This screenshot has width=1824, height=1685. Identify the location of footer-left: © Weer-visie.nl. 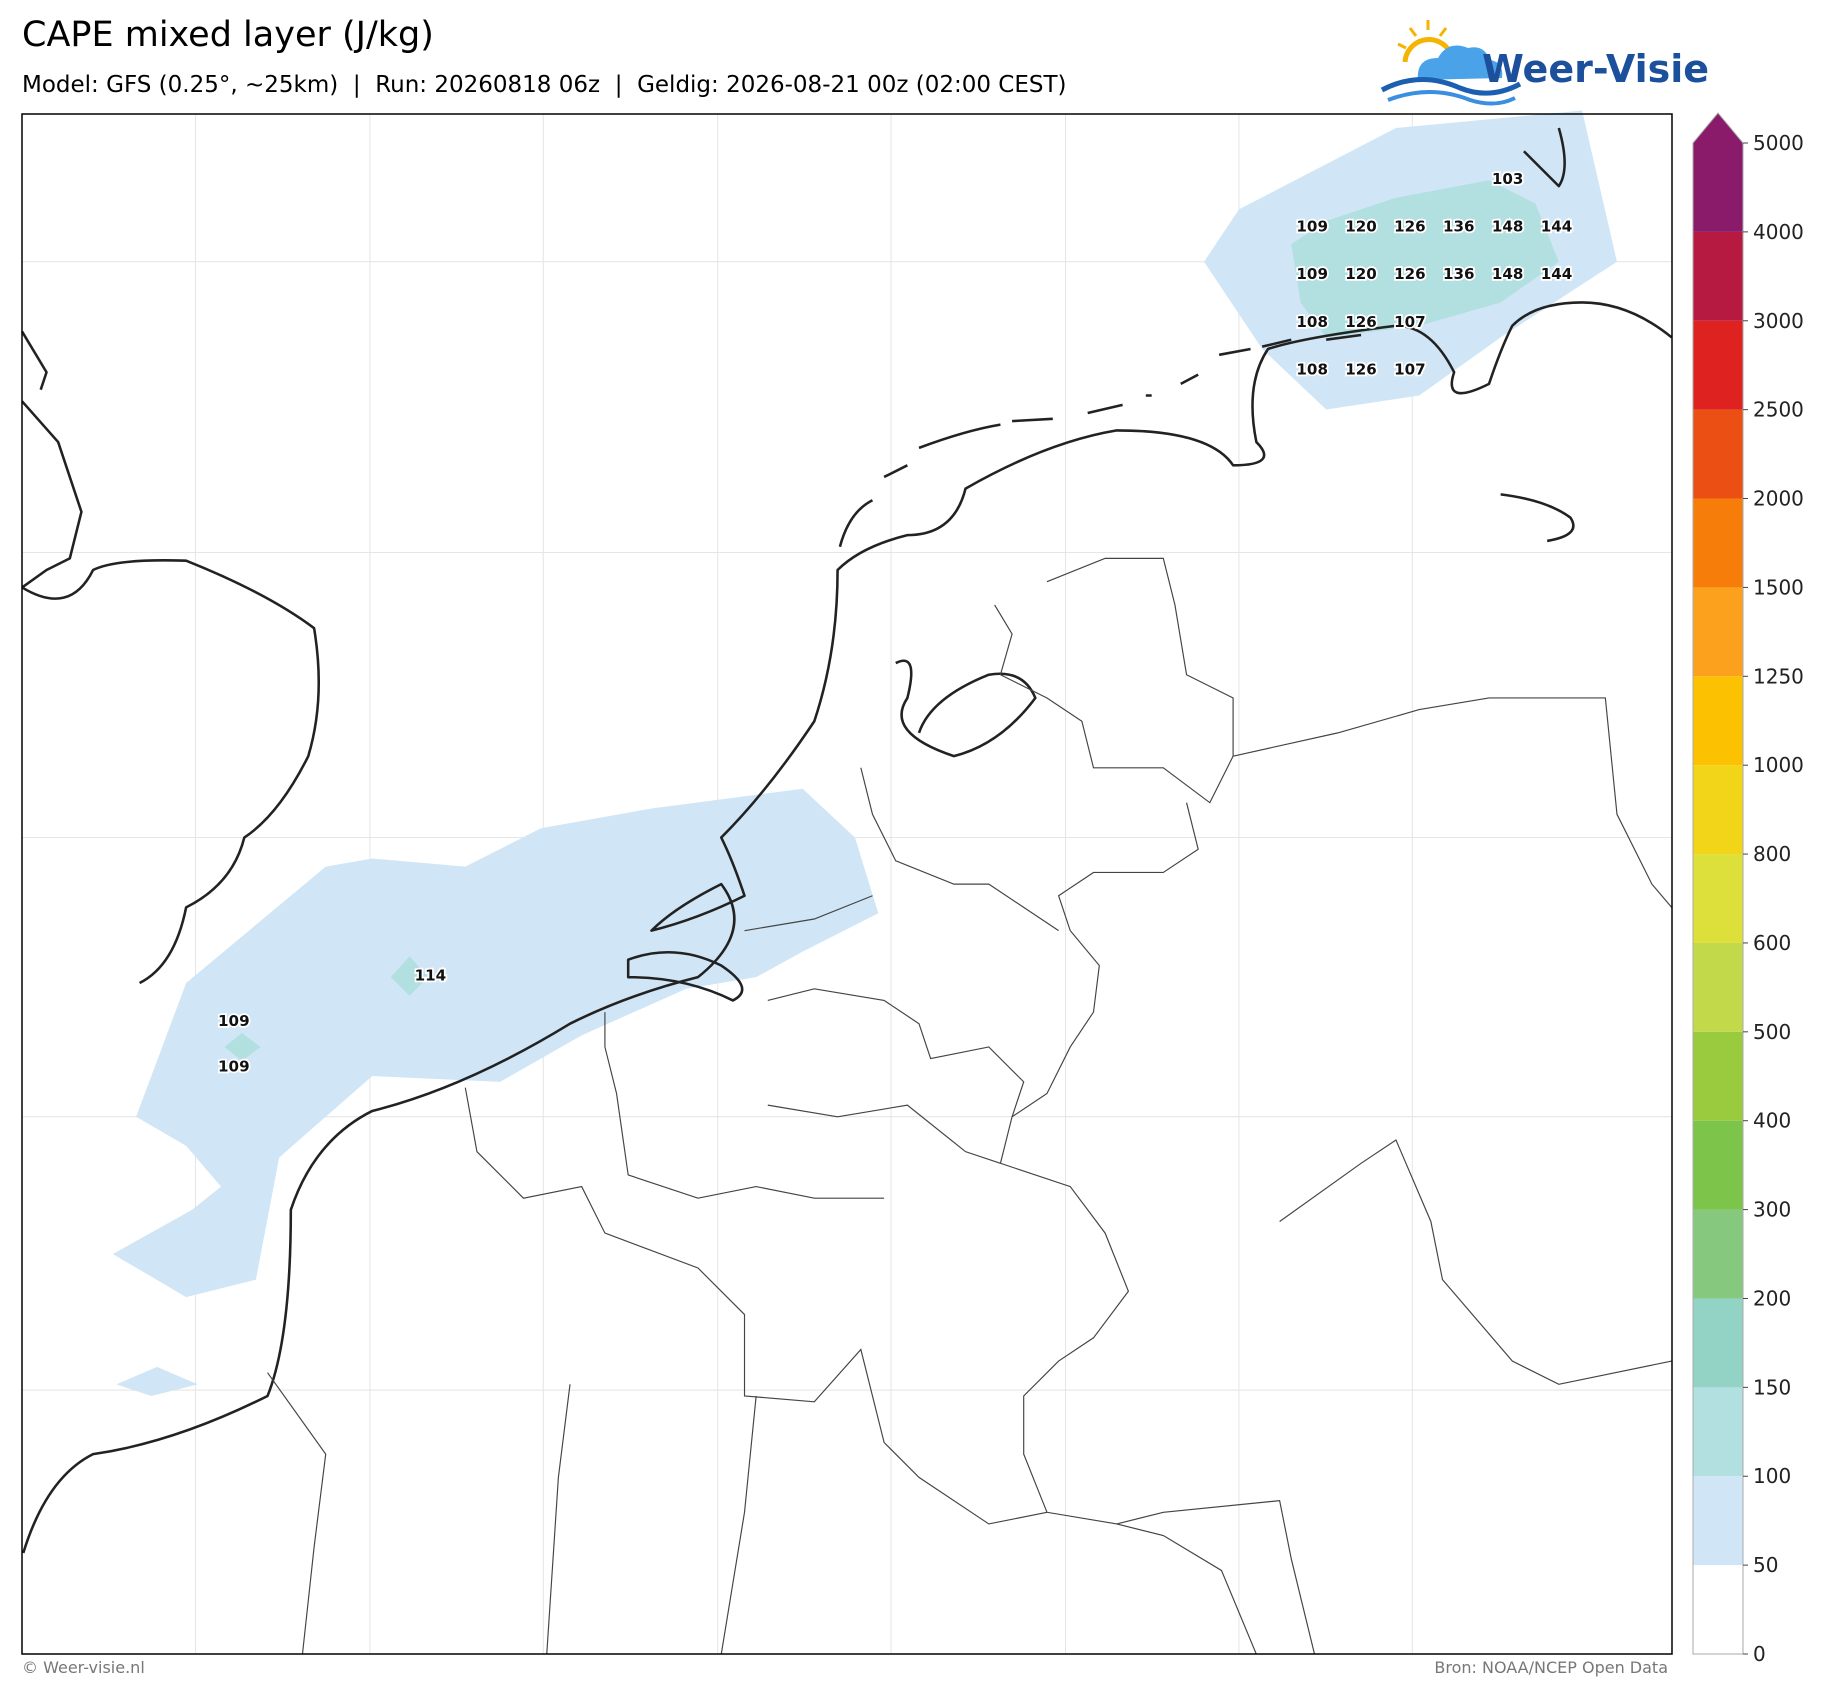
(83, 1667).